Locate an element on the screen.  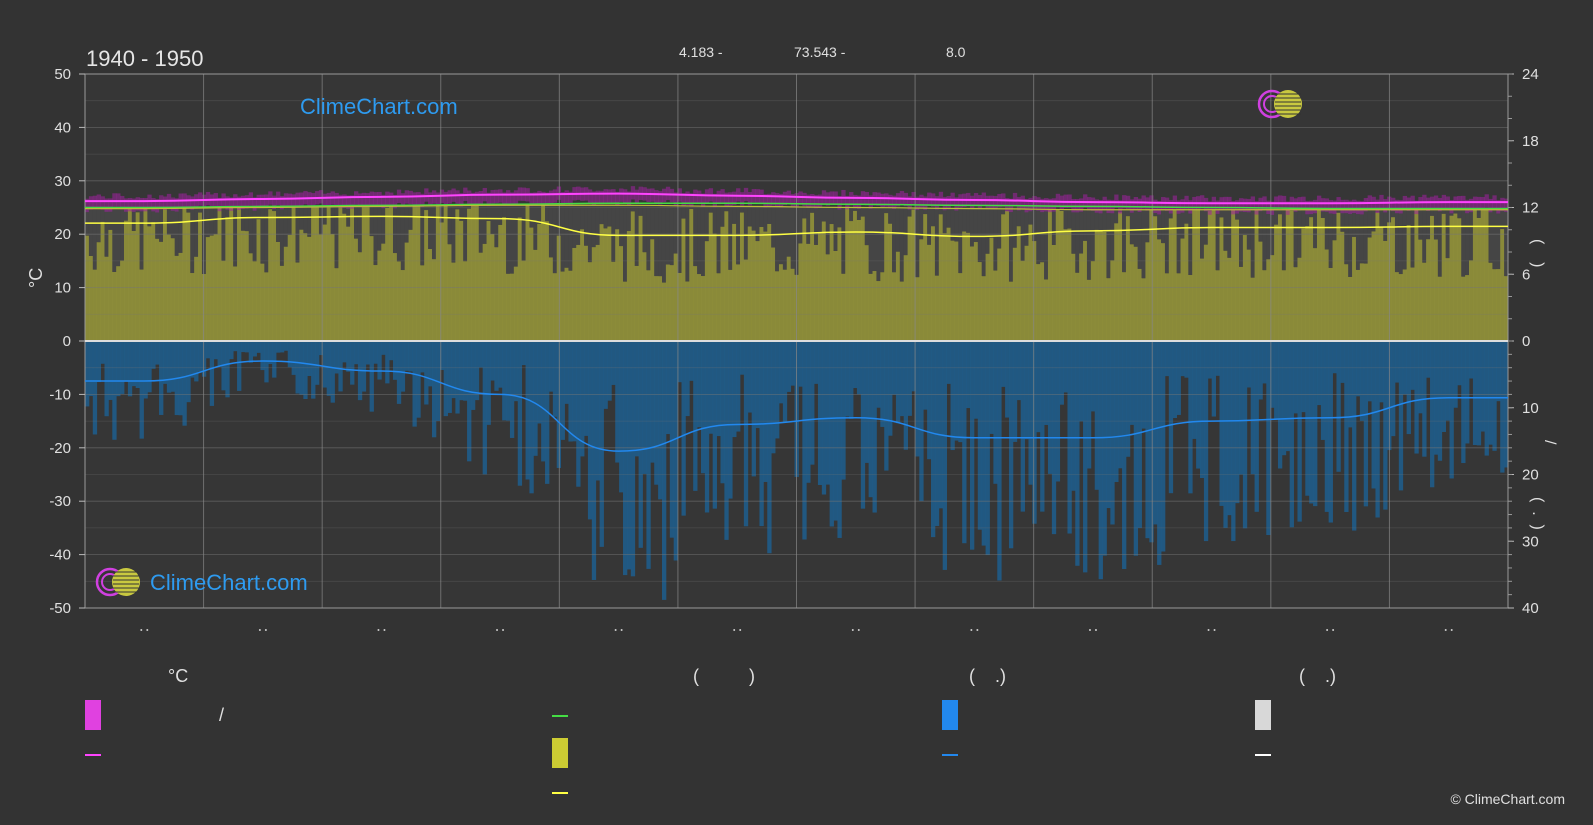
brand-text-bottom: ClimeChart.com is located at coordinates (229, 582).